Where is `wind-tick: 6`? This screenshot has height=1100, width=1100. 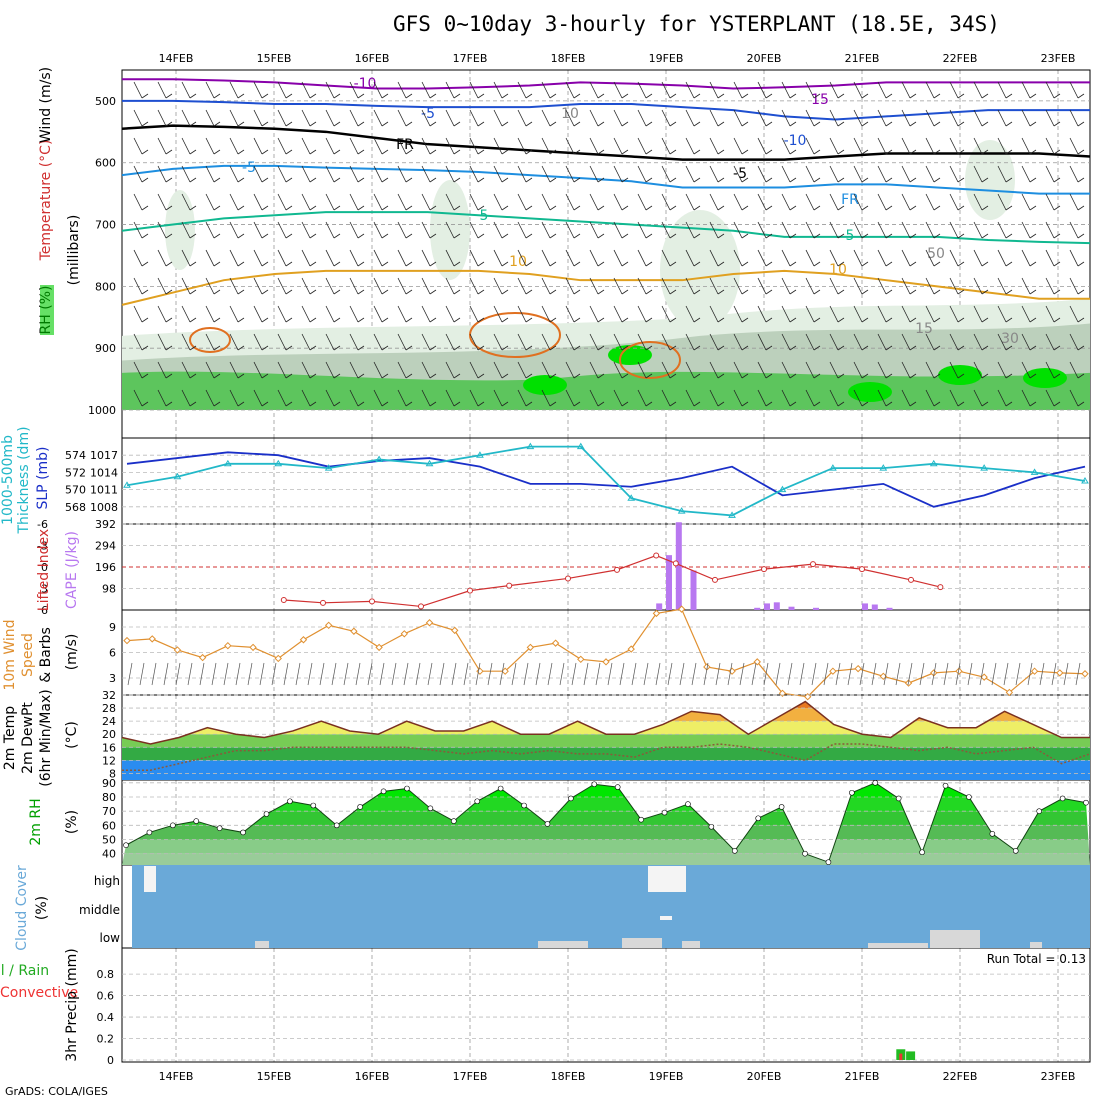 wind-tick: 6 is located at coordinates (112, 653).